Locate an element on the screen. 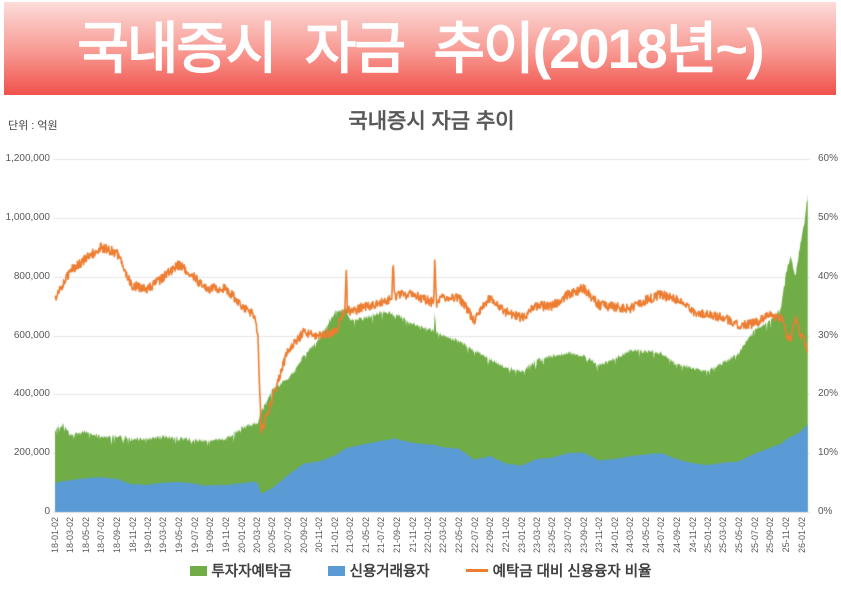 The image size is (841, 595). chart-title: 국내증시 자금 추이 is located at coordinates (431, 121).